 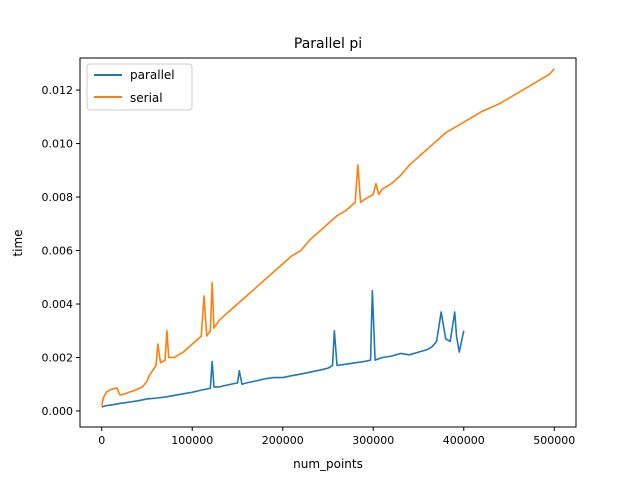 What do you see at coordinates (58, 144) in the screenshot?
I see `y-tick-label: 0.010` at bounding box center [58, 144].